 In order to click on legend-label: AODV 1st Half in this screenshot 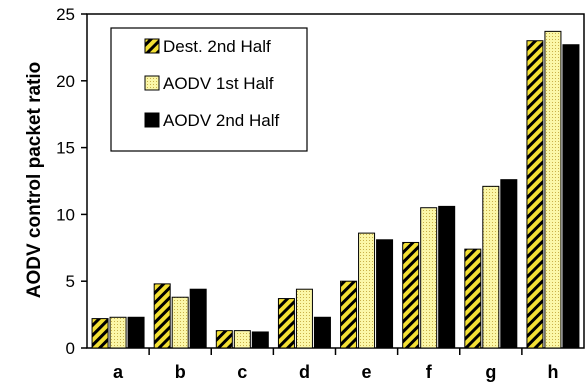, I will do `click(218, 83)`.